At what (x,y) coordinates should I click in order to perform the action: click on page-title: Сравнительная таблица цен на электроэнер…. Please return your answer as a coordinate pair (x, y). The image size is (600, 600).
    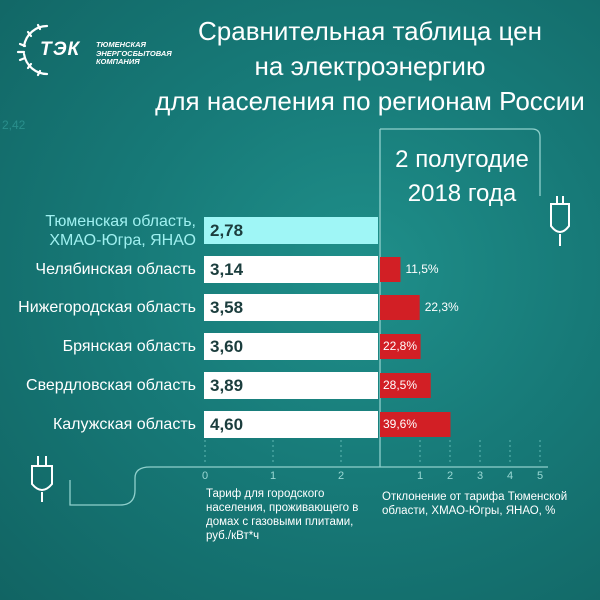
    Looking at the image, I should click on (370, 66).